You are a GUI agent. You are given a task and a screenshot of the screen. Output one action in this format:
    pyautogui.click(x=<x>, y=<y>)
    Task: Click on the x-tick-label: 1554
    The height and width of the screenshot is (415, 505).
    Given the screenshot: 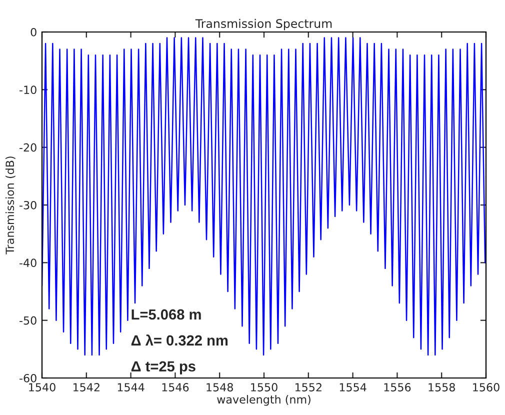 What is the action you would take?
    pyautogui.click(x=353, y=387)
    